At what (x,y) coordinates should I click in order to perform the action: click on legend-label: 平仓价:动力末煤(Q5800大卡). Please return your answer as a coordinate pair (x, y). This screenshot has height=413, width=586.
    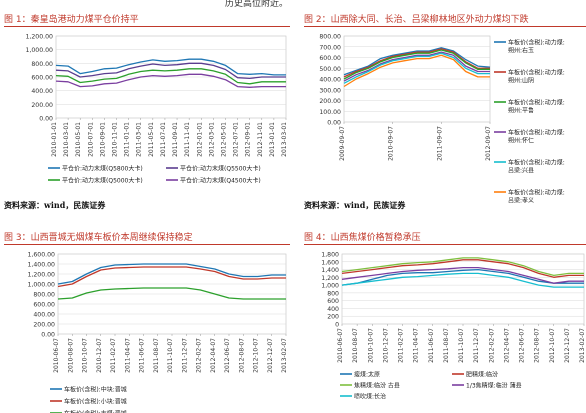
    Looking at the image, I should click on (102, 169).